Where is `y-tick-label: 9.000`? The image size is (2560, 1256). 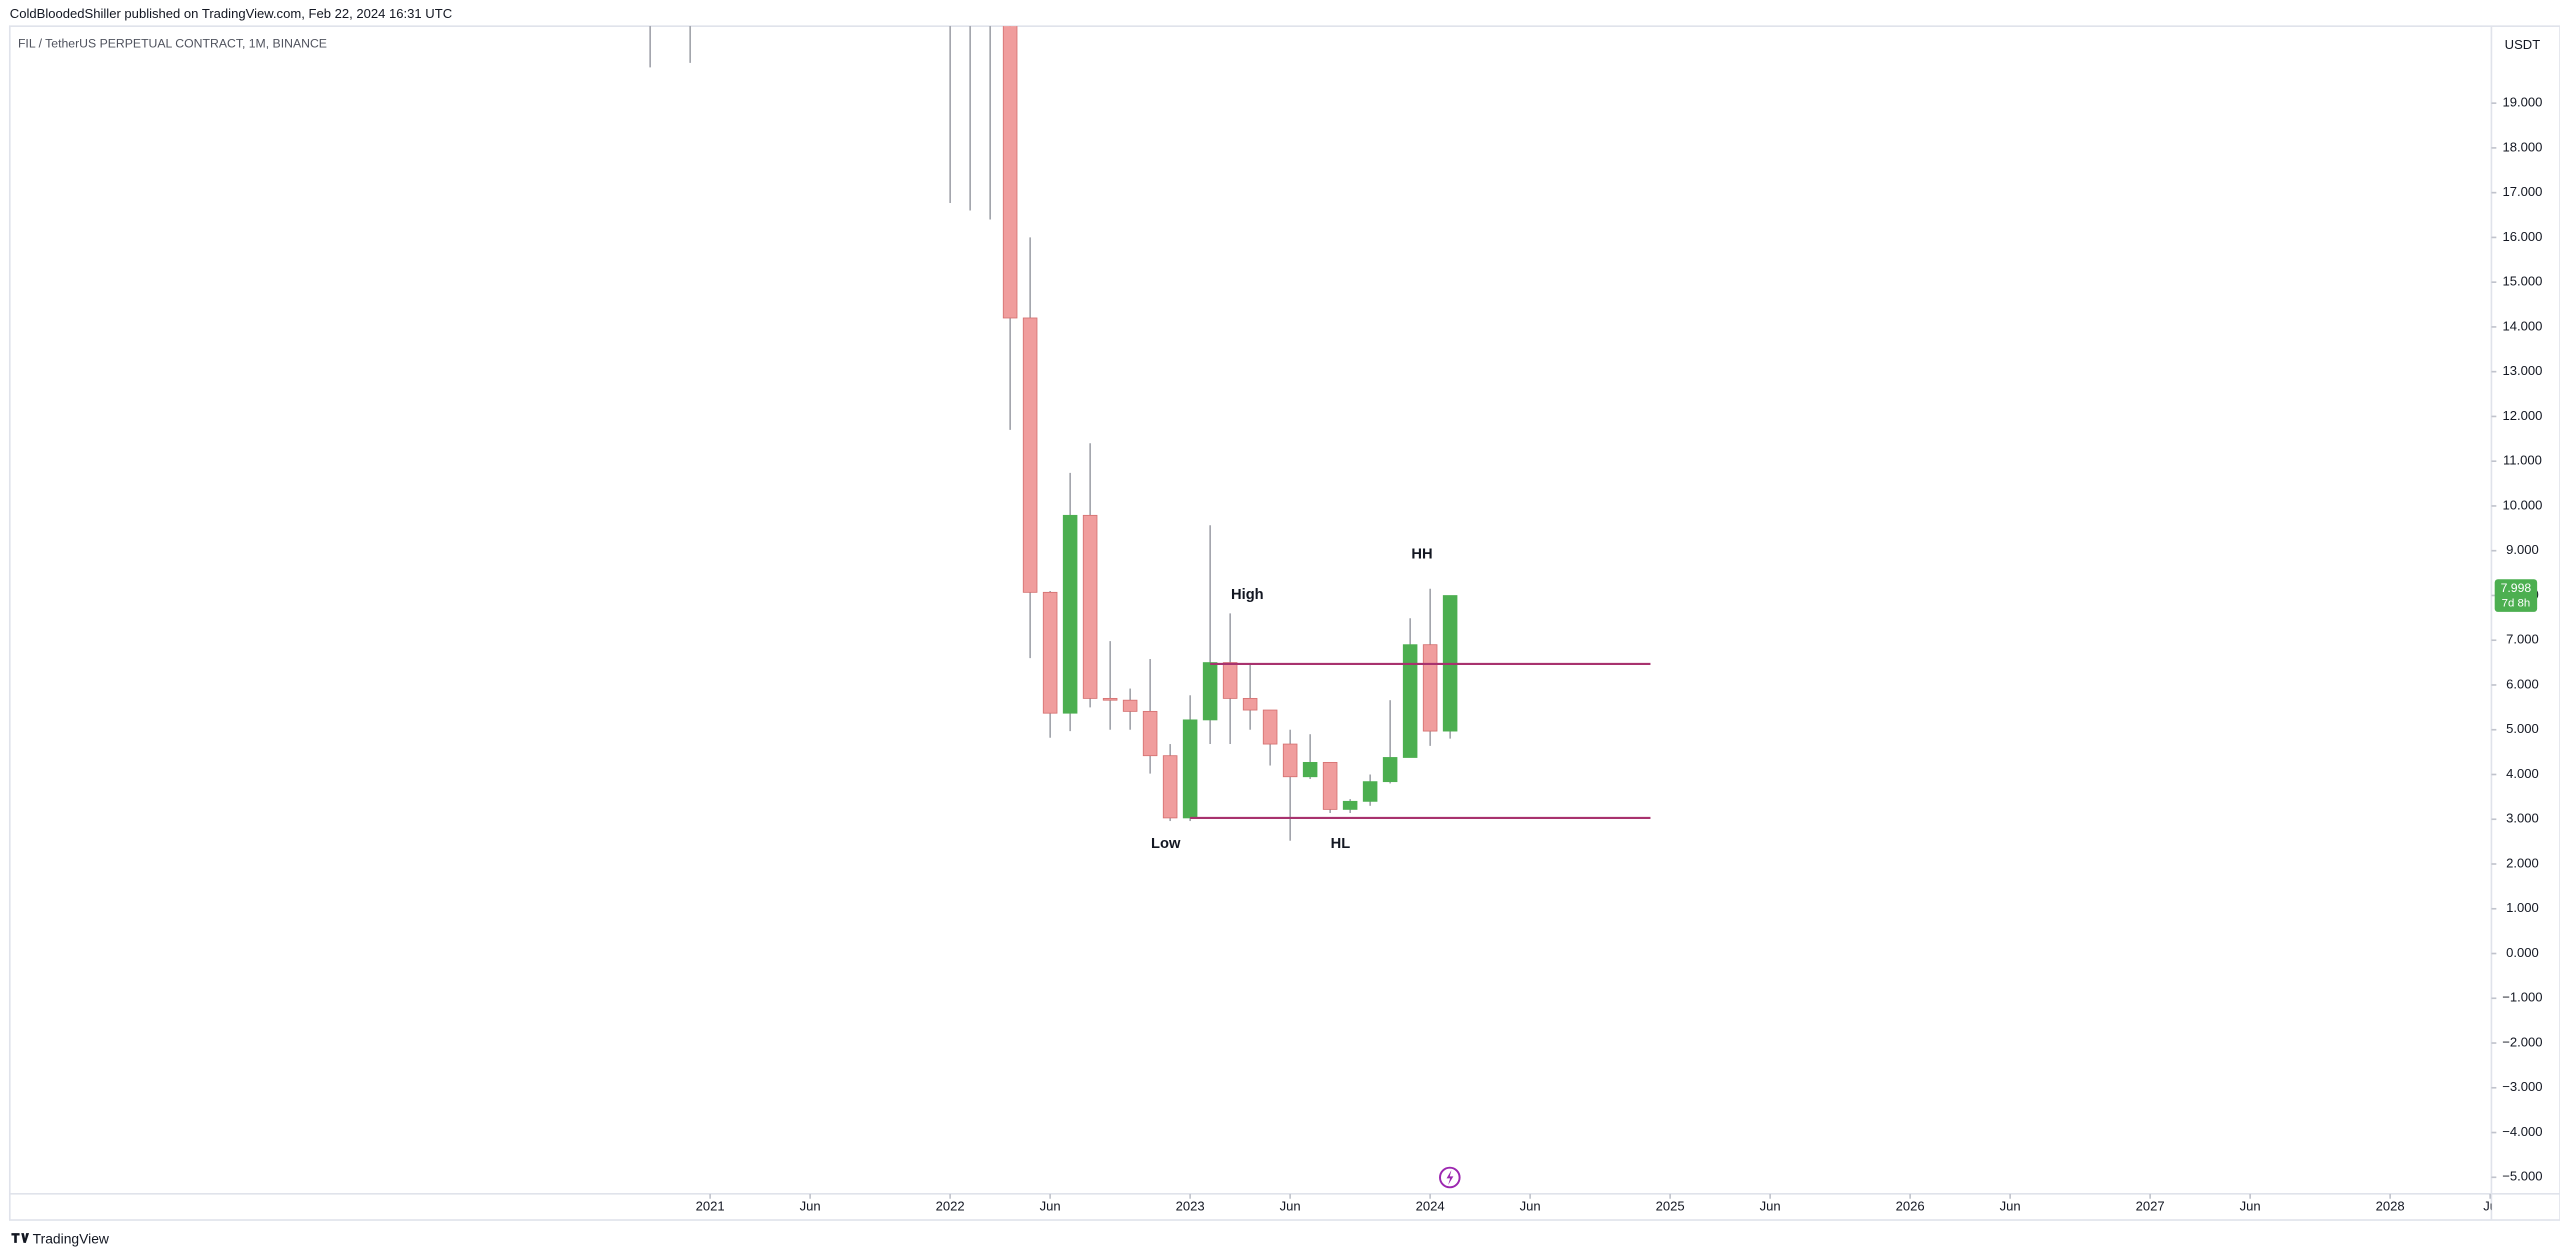
y-tick-label: 9.000 is located at coordinates (2522, 549).